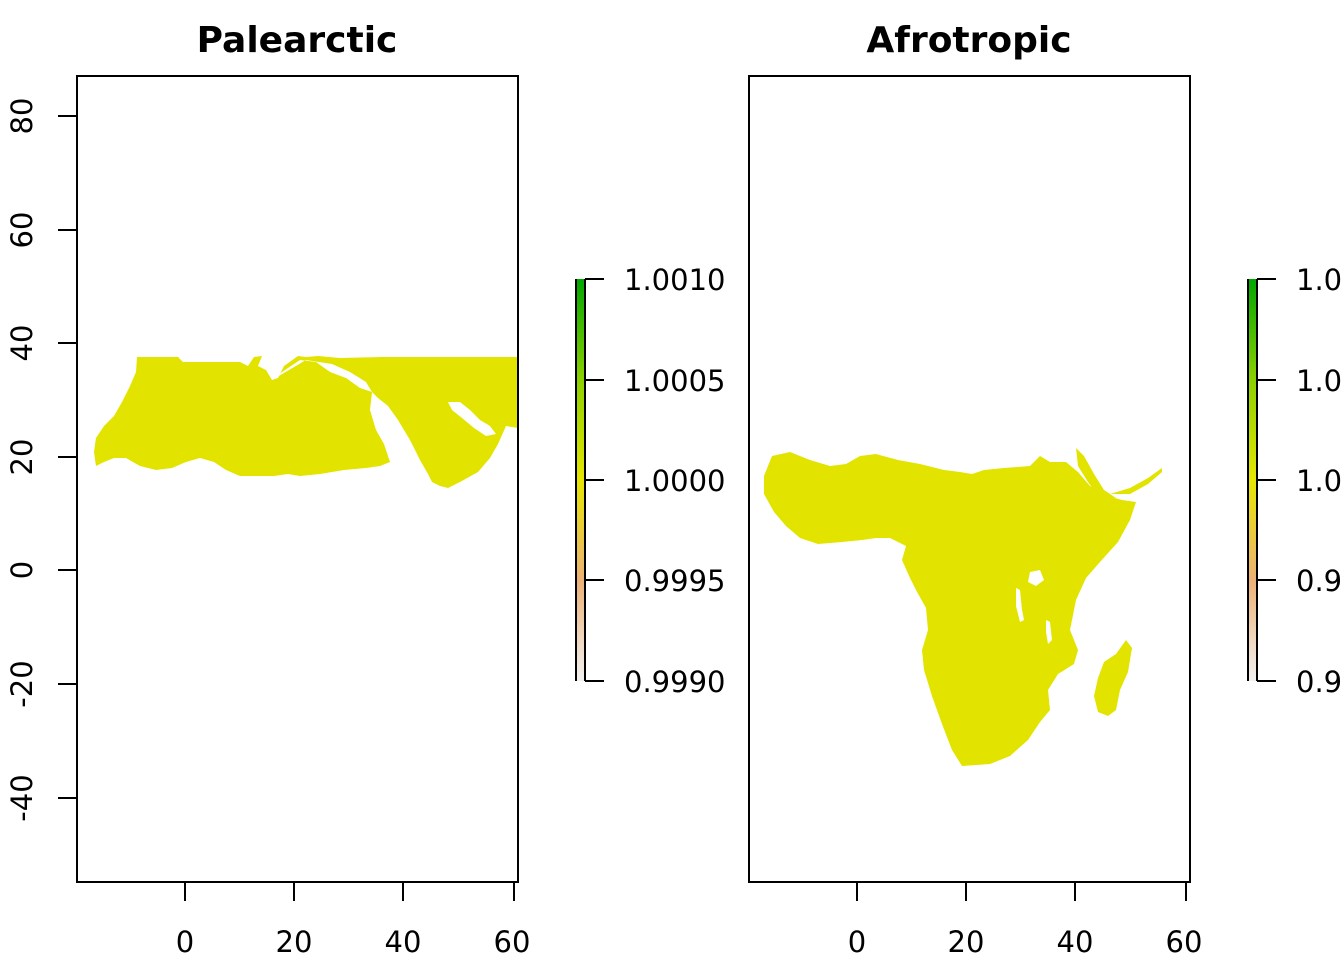 The image size is (1344, 960). Describe the element at coordinates (306, 422) in the screenshot. I see `raster-region-north-africa-arabia` at that location.